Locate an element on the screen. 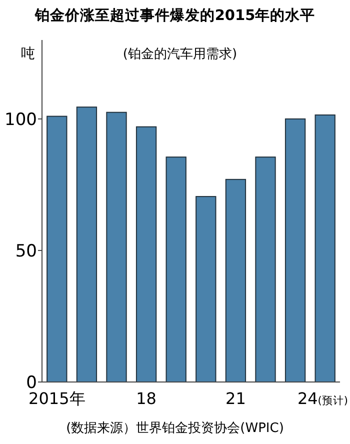 The image size is (350, 444). xtick: 18 is located at coordinates (146, 398).